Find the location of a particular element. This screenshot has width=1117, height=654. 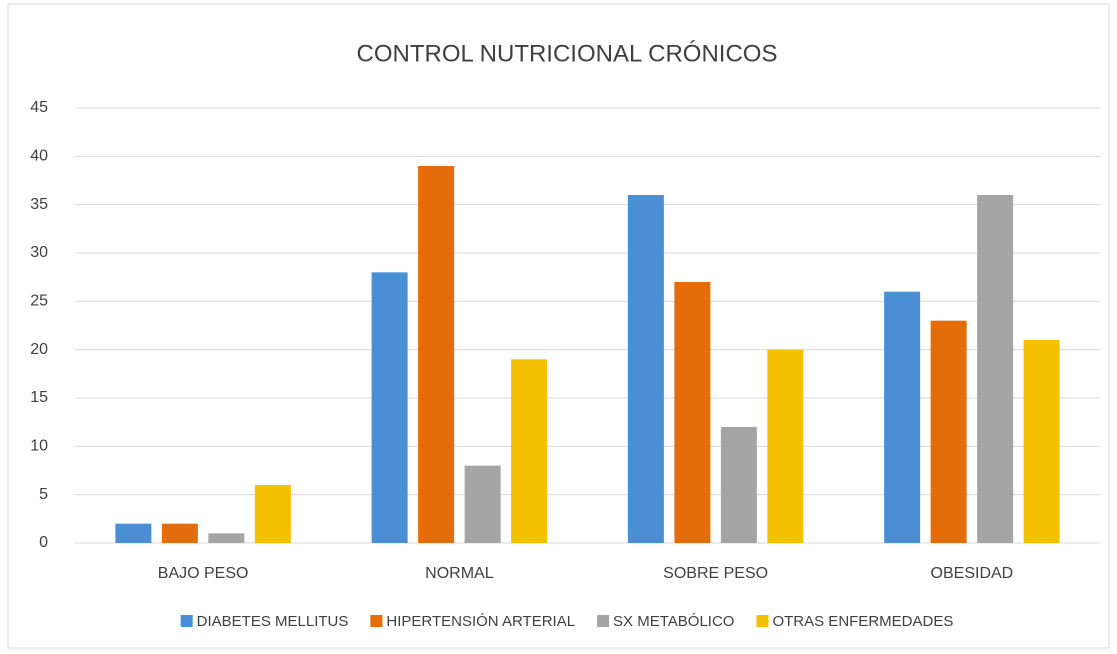

legend-label: OTRAS ENFERMEDADES is located at coordinates (862, 621).